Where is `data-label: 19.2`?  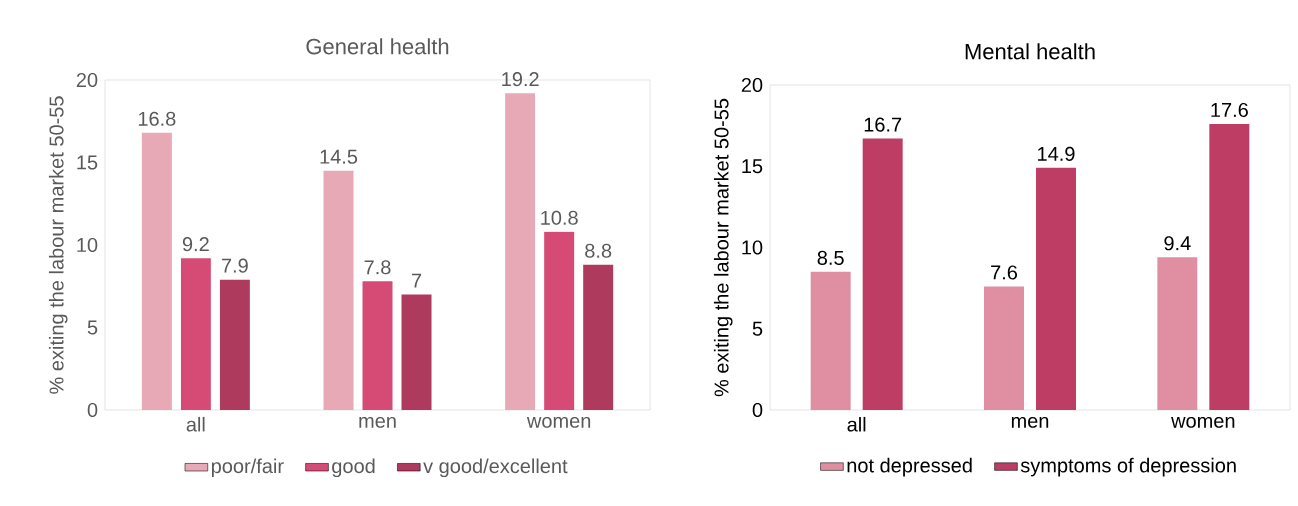 data-label: 19.2 is located at coordinates (520, 79).